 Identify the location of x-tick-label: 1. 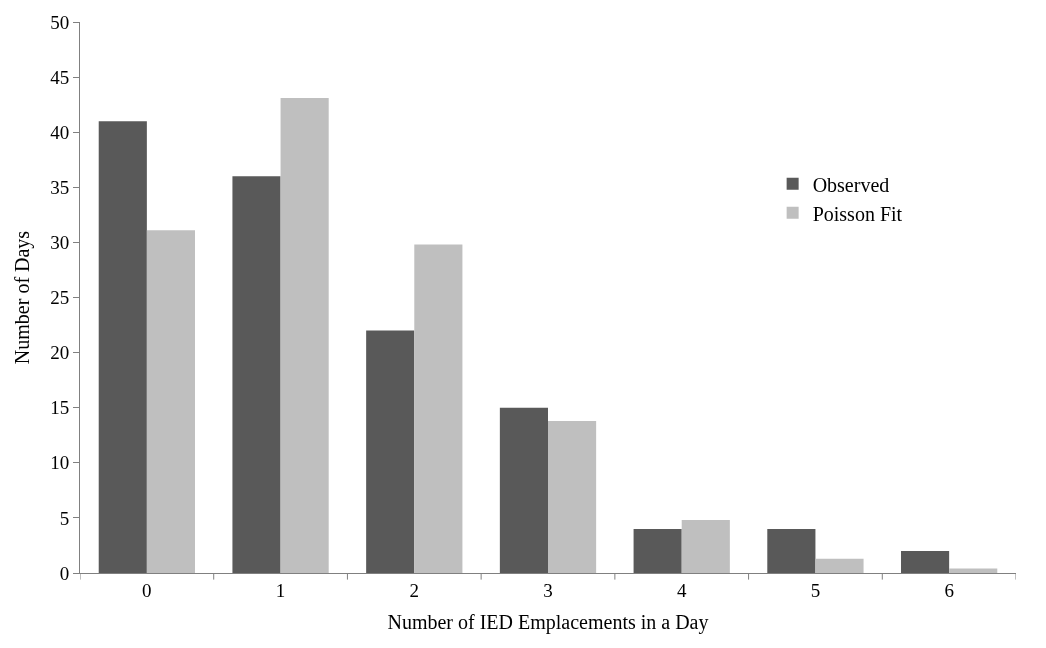
(280, 590).